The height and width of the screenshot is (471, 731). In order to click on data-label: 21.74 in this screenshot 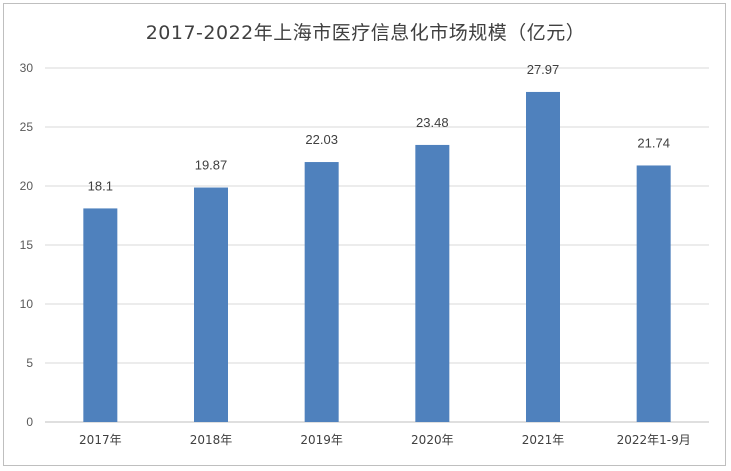, I will do `click(653, 142)`.